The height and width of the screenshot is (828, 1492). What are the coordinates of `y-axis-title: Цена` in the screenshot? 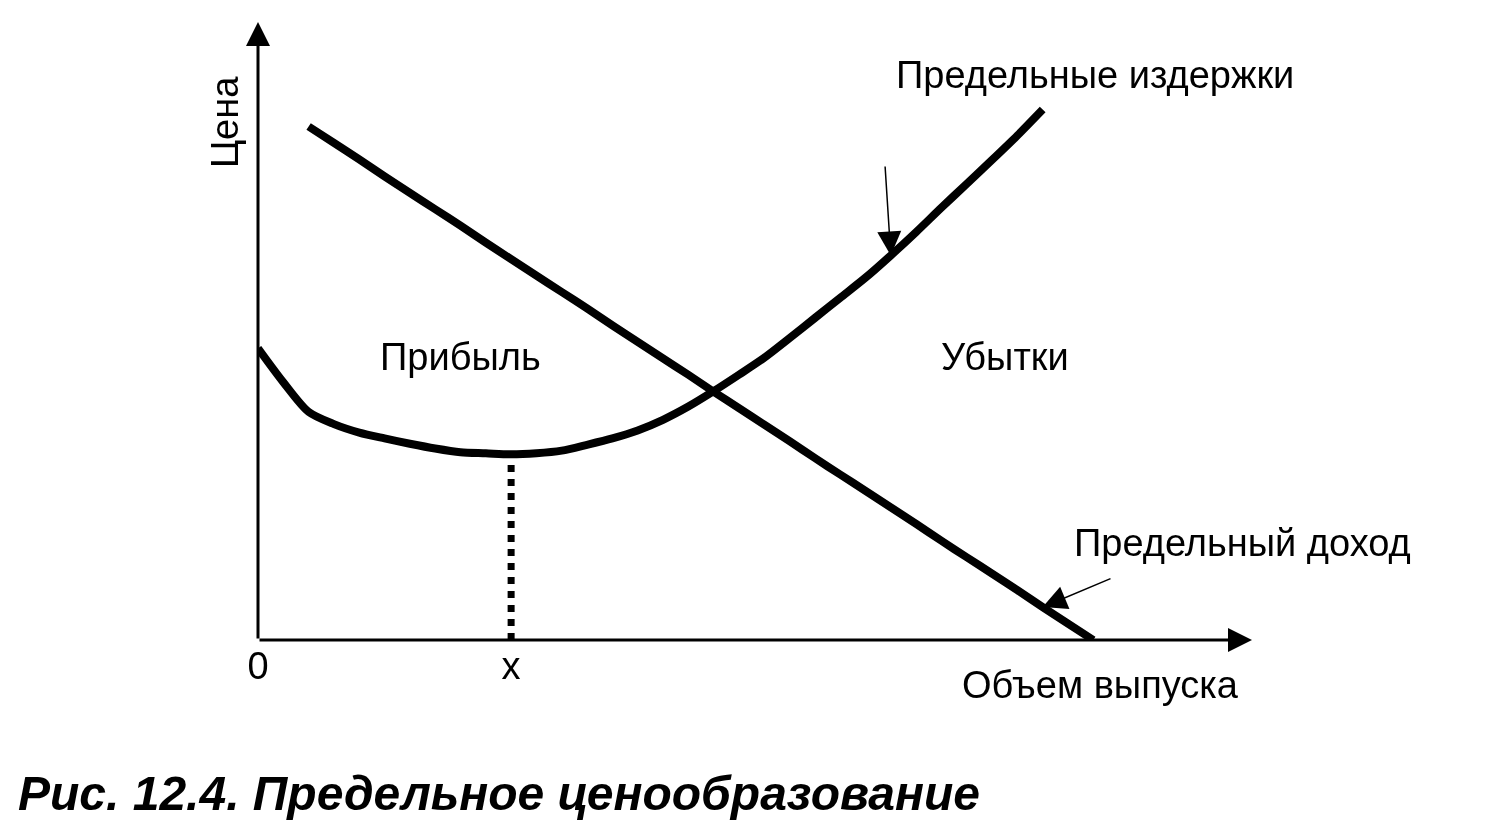 It's located at (225, 121).